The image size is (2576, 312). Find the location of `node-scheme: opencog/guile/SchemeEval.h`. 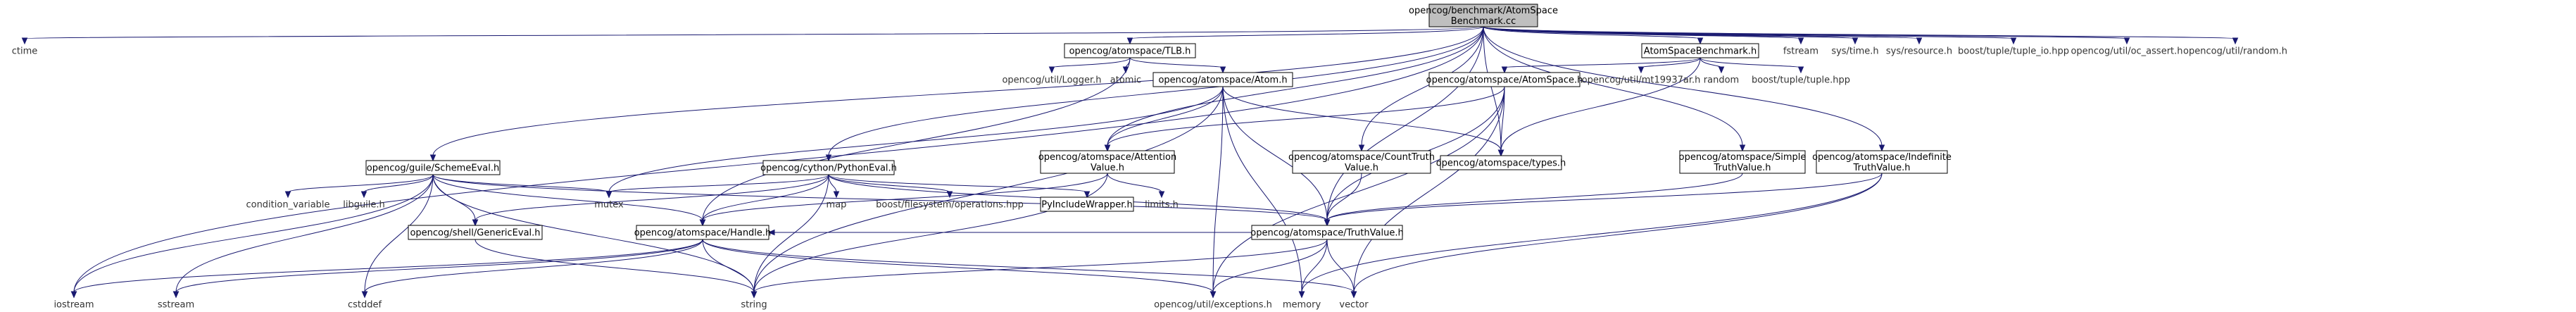

node-scheme: opencog/guile/SchemeEval.h is located at coordinates (433, 167).